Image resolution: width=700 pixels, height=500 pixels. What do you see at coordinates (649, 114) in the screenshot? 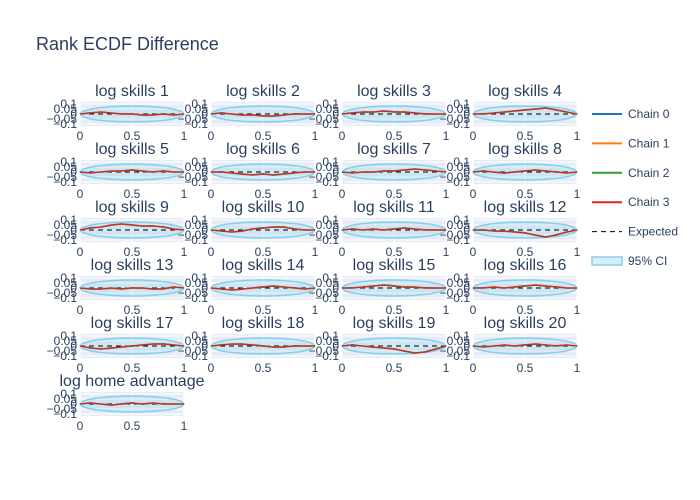
I see `legend-label: Chain 0` at bounding box center [649, 114].